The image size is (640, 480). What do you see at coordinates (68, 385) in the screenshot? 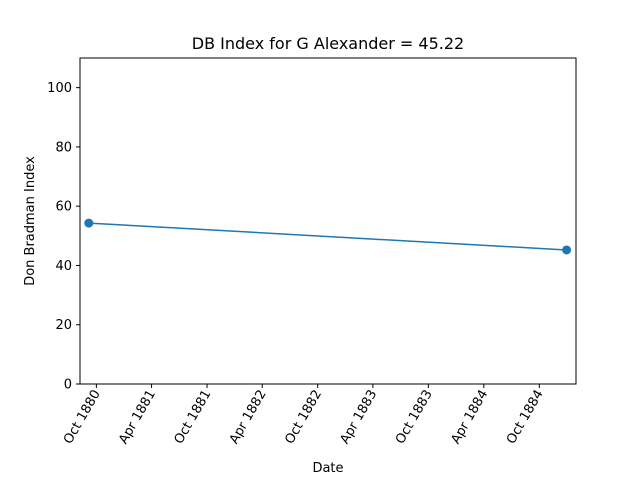
I see `y-tick-label: 0` at bounding box center [68, 385].